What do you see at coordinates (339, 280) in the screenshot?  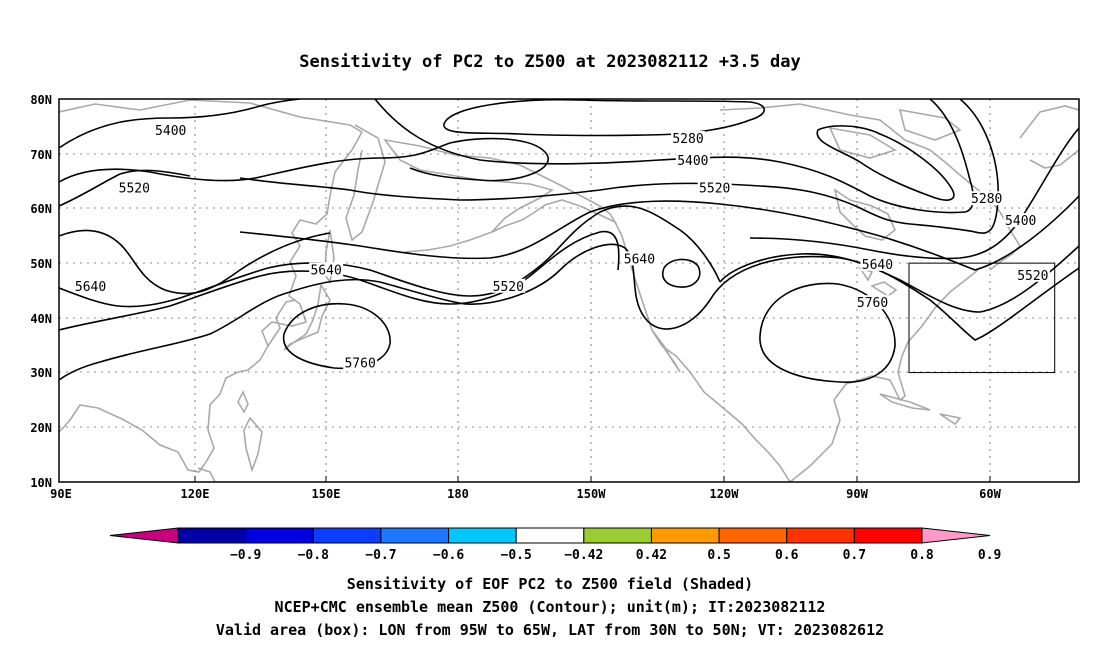 I see `contour-5760-low` at bounding box center [339, 280].